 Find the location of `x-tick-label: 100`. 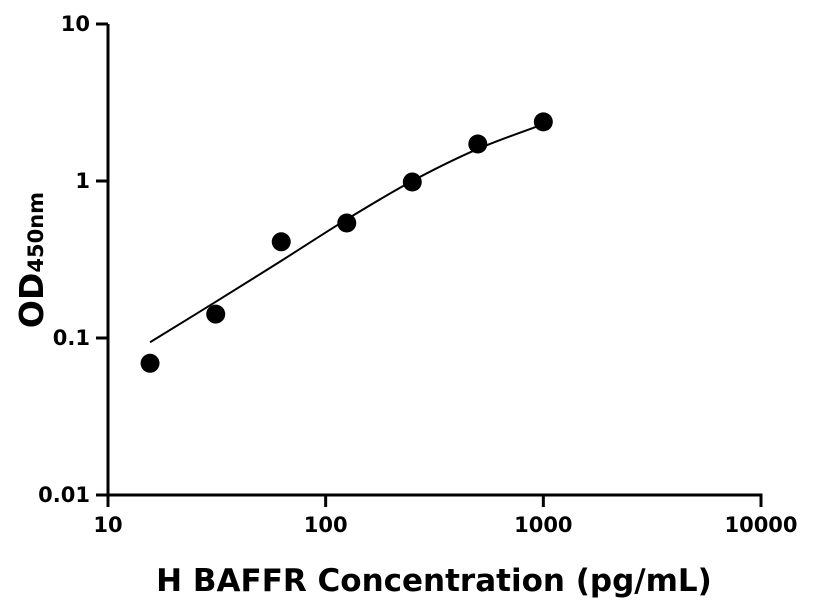

x-tick-label: 100 is located at coordinates (326, 525).